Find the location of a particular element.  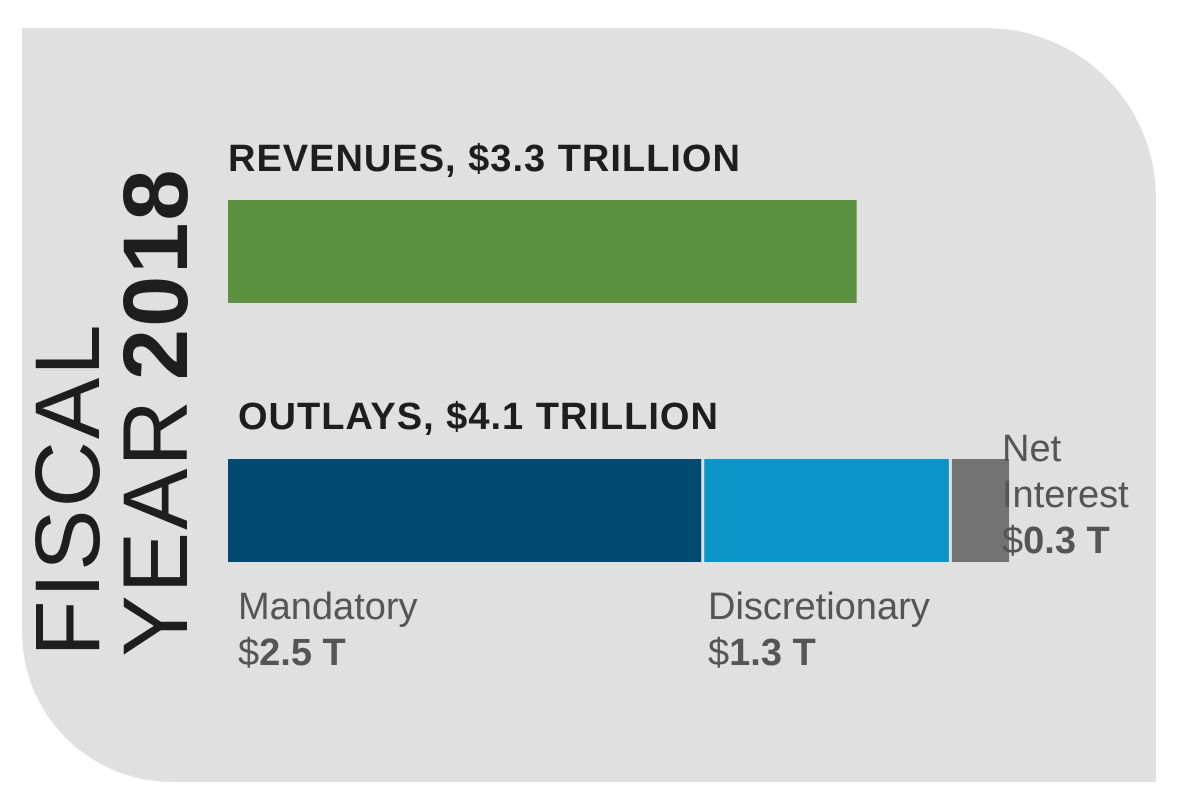

mandatory-label: Mandatory $2.5 T is located at coordinates (328, 630).